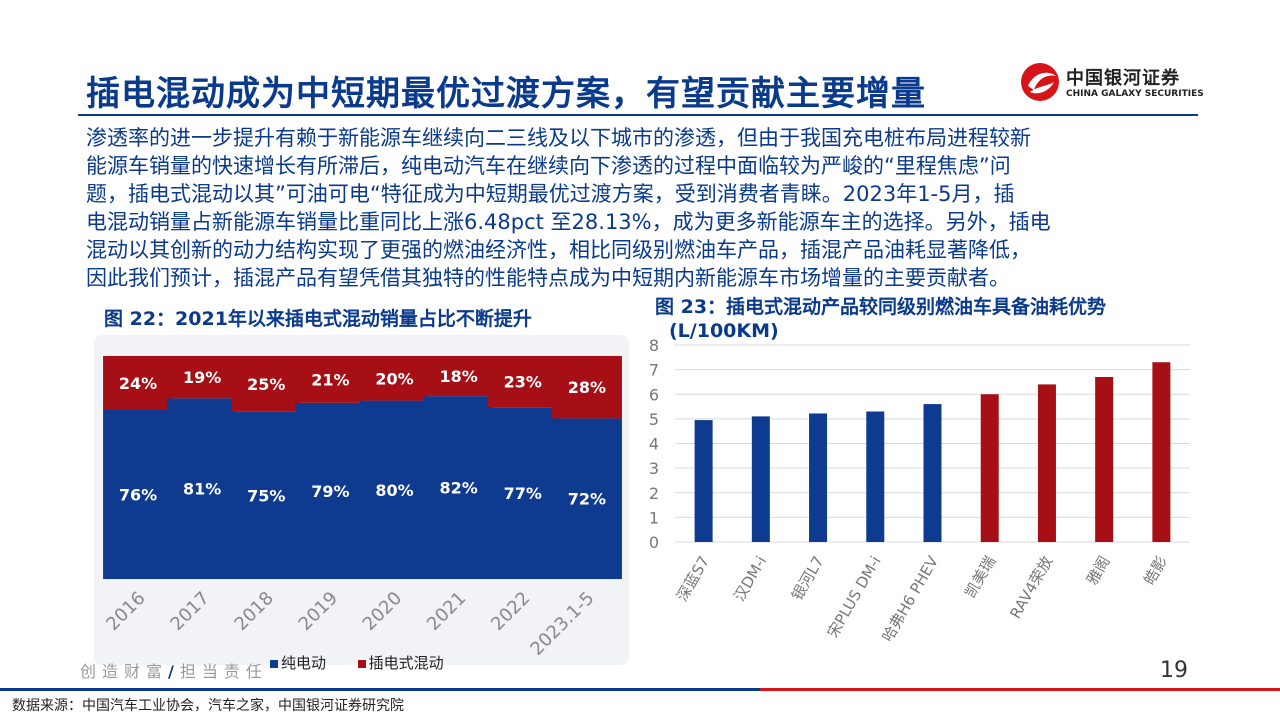  What do you see at coordinates (382, 611) in the screenshot?
I see `x-tick-label: 2020` at bounding box center [382, 611].